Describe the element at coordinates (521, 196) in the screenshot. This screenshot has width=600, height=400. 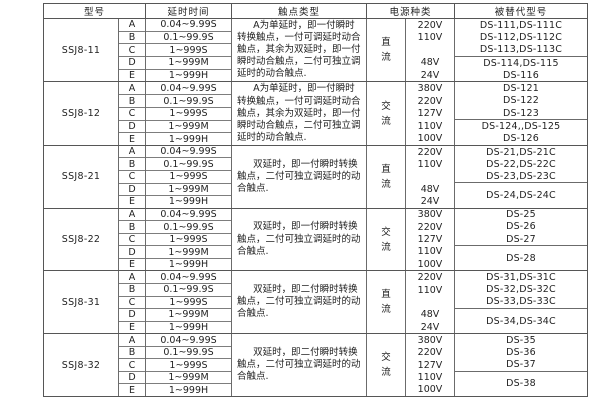
I see `replaced-model: DS-24,DS-24C` at that location.